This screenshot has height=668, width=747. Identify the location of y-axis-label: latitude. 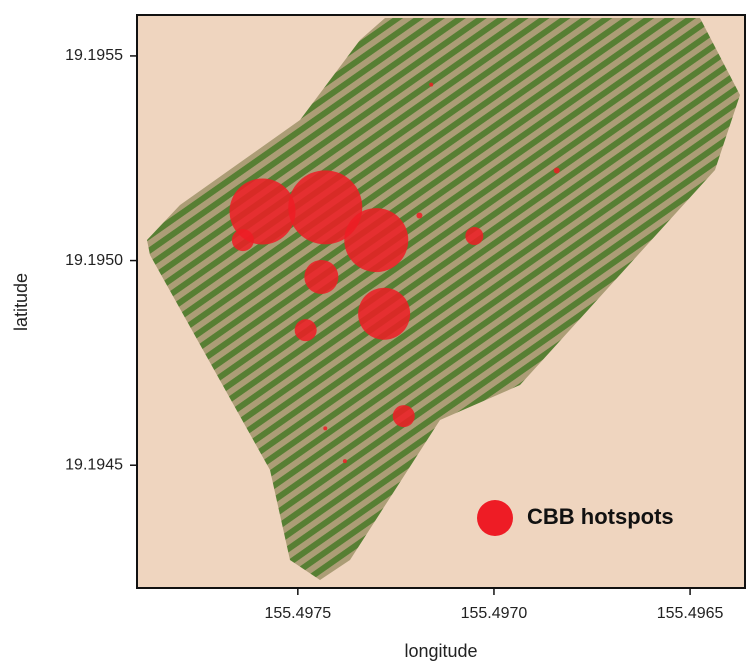
(21, 302).